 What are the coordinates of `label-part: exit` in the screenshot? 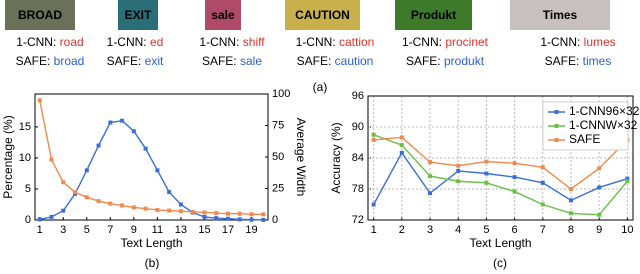 It's located at (154, 61).